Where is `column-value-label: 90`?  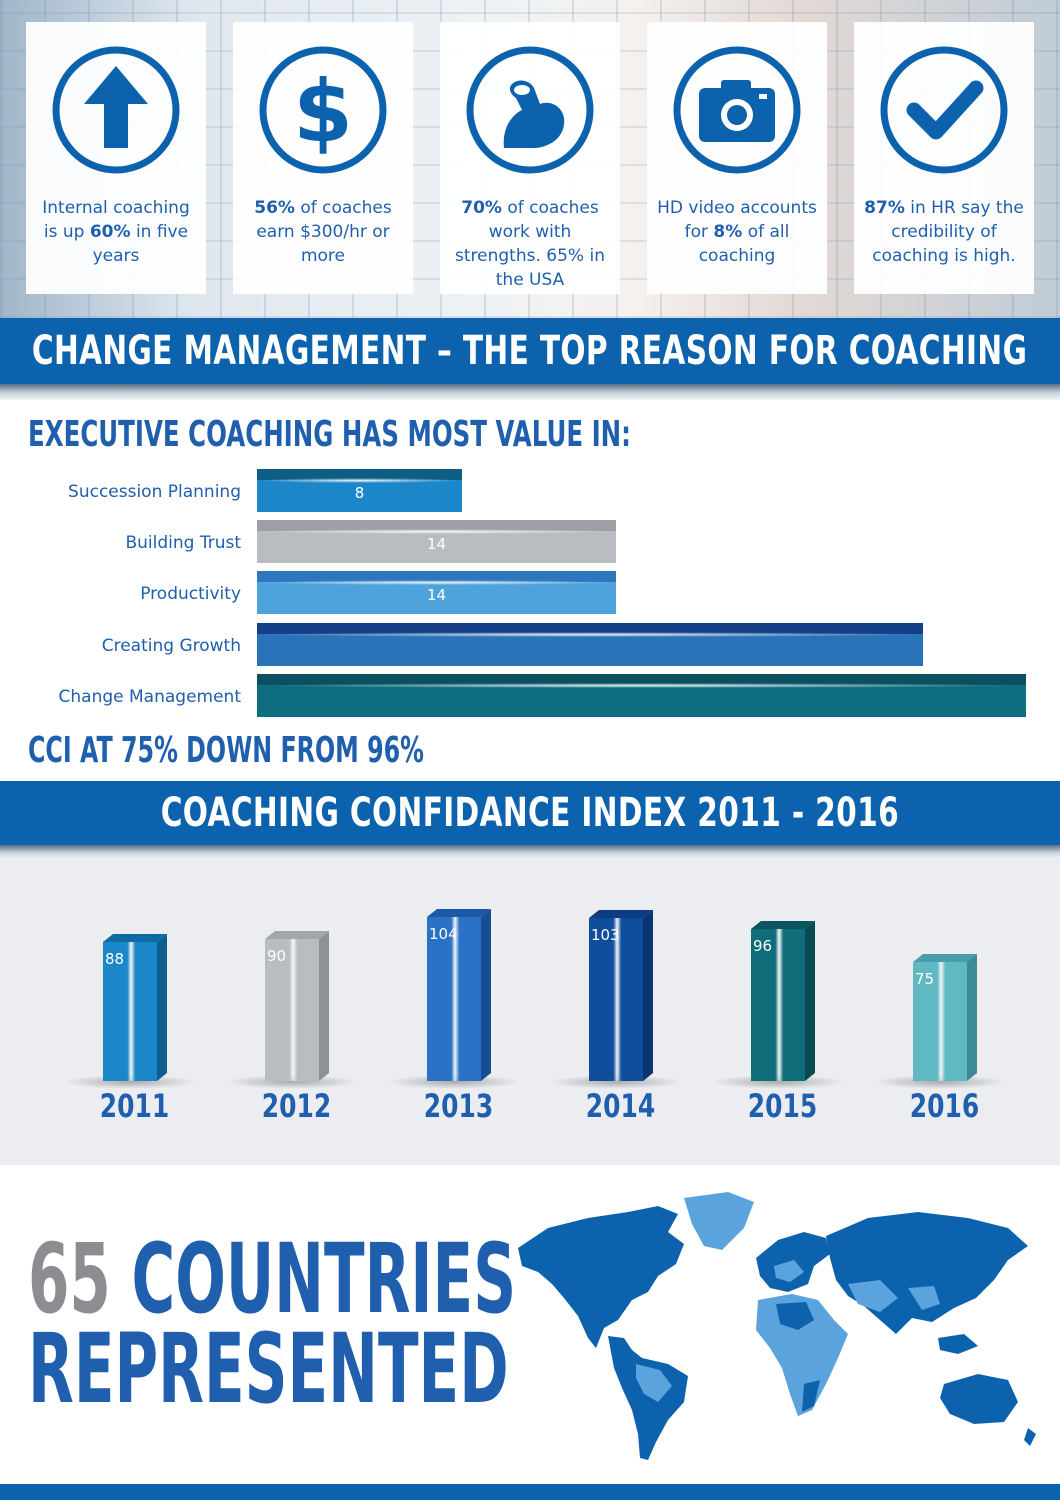 column-value-label: 90 is located at coordinates (277, 956).